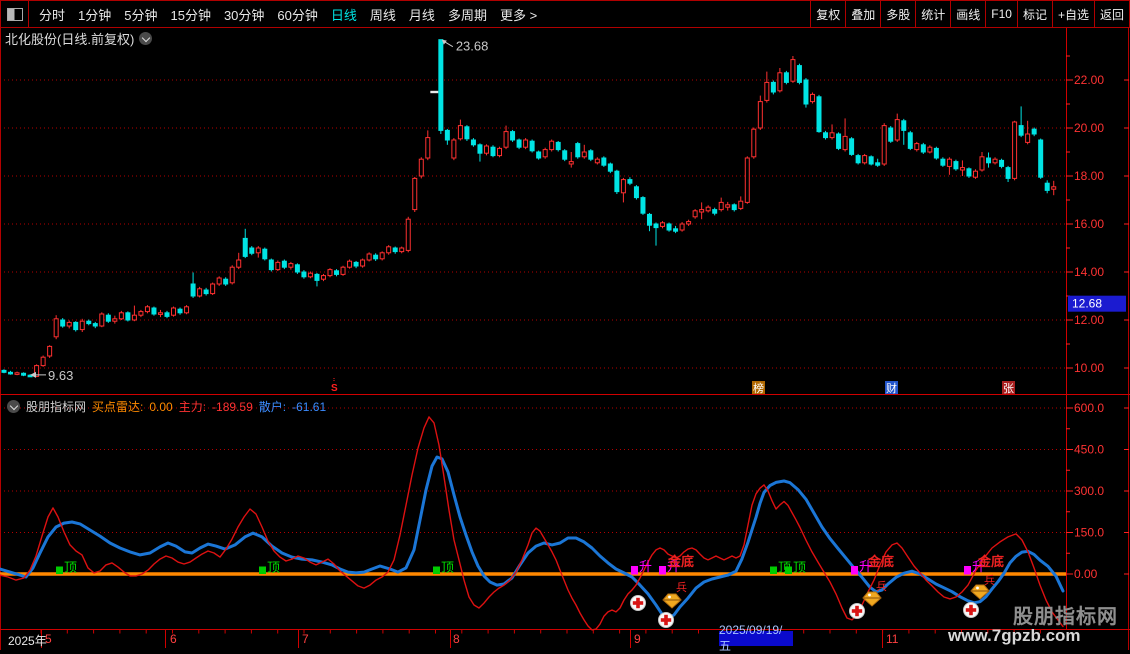 The width and height of the screenshot is (1130, 654). I want to click on low-price-annotation: 9.63, so click(60, 375).